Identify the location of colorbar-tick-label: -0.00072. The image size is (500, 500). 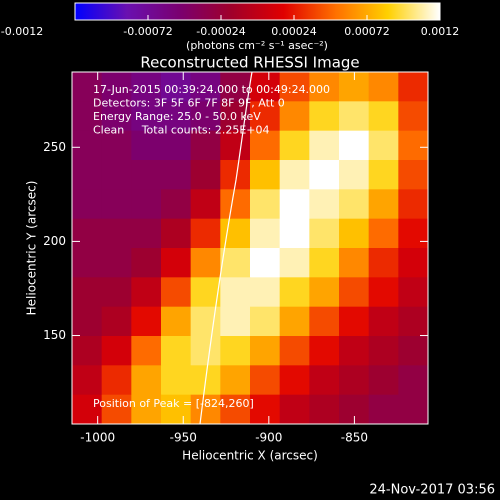
(147, 31).